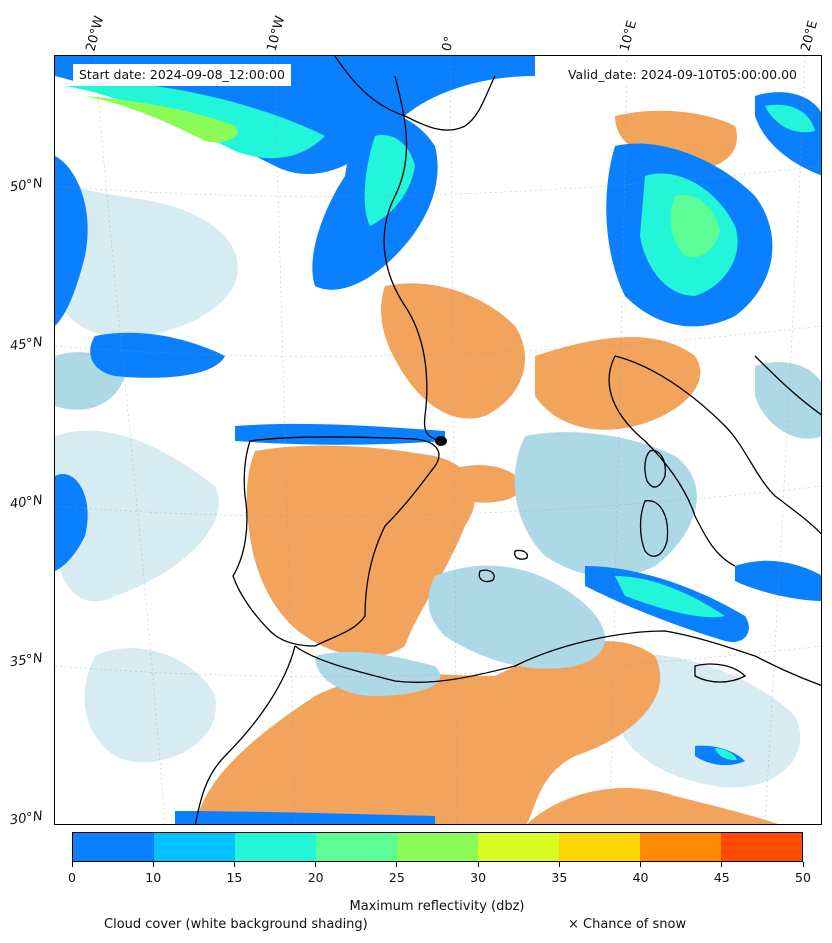 The width and height of the screenshot is (832, 943). I want to click on legend-snow: × Chance of snow, so click(627, 924).